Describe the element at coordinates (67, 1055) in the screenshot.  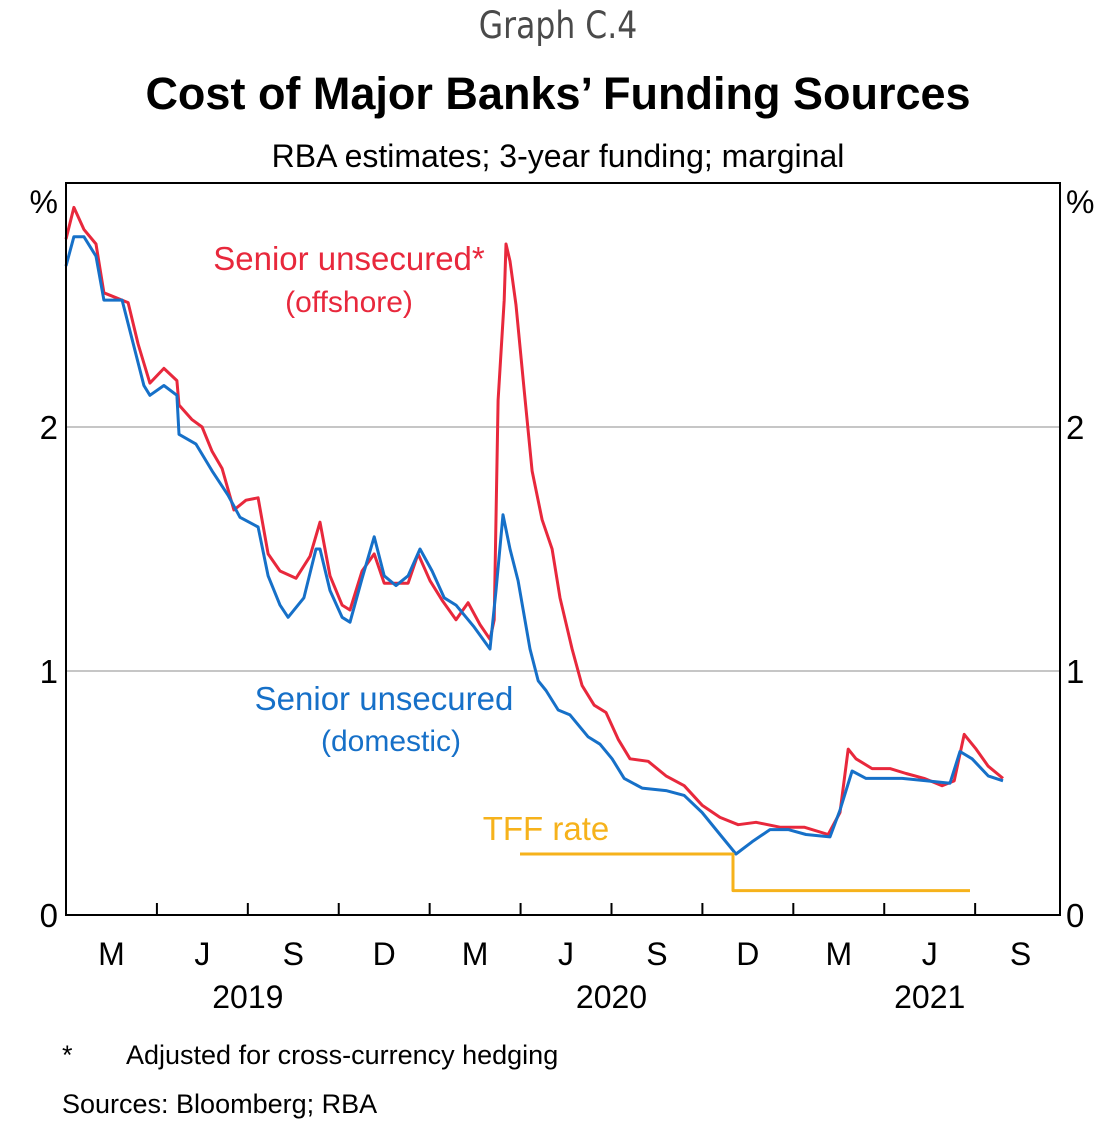
I see `footnote-marker: *` at that location.